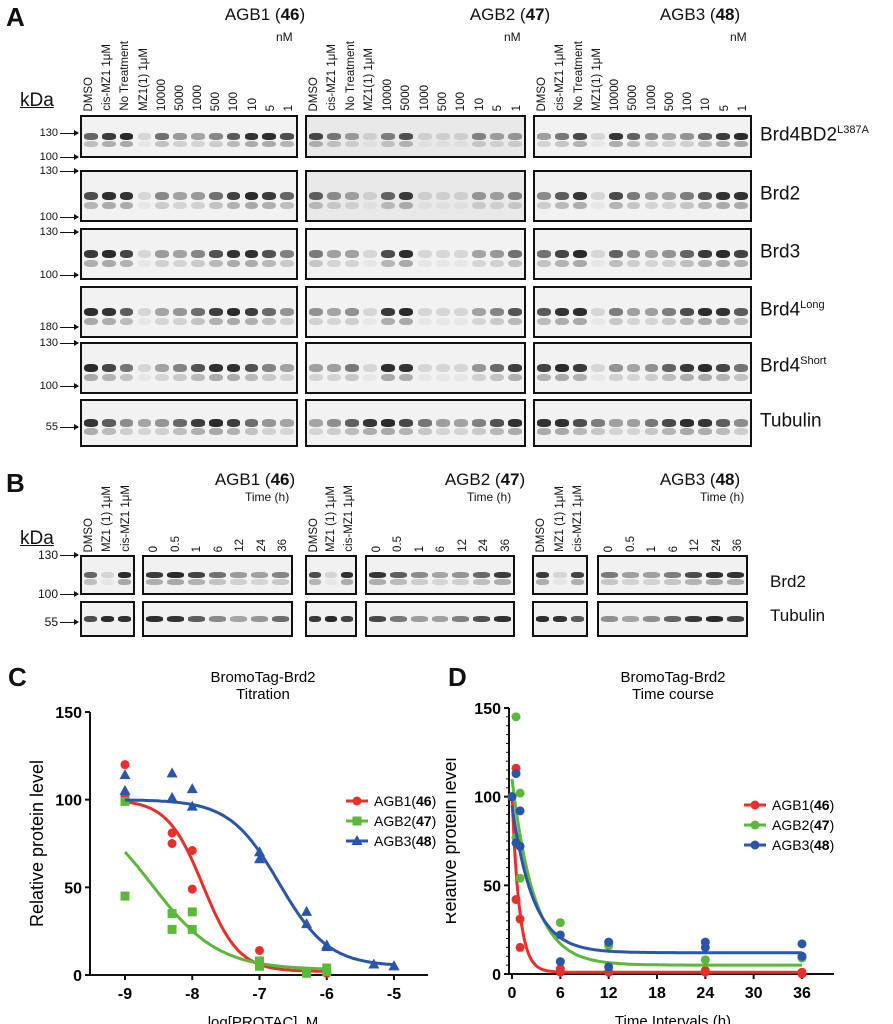  What do you see at coordinates (59, 327) in the screenshot?
I see `kda-marker: 180` at bounding box center [59, 327].